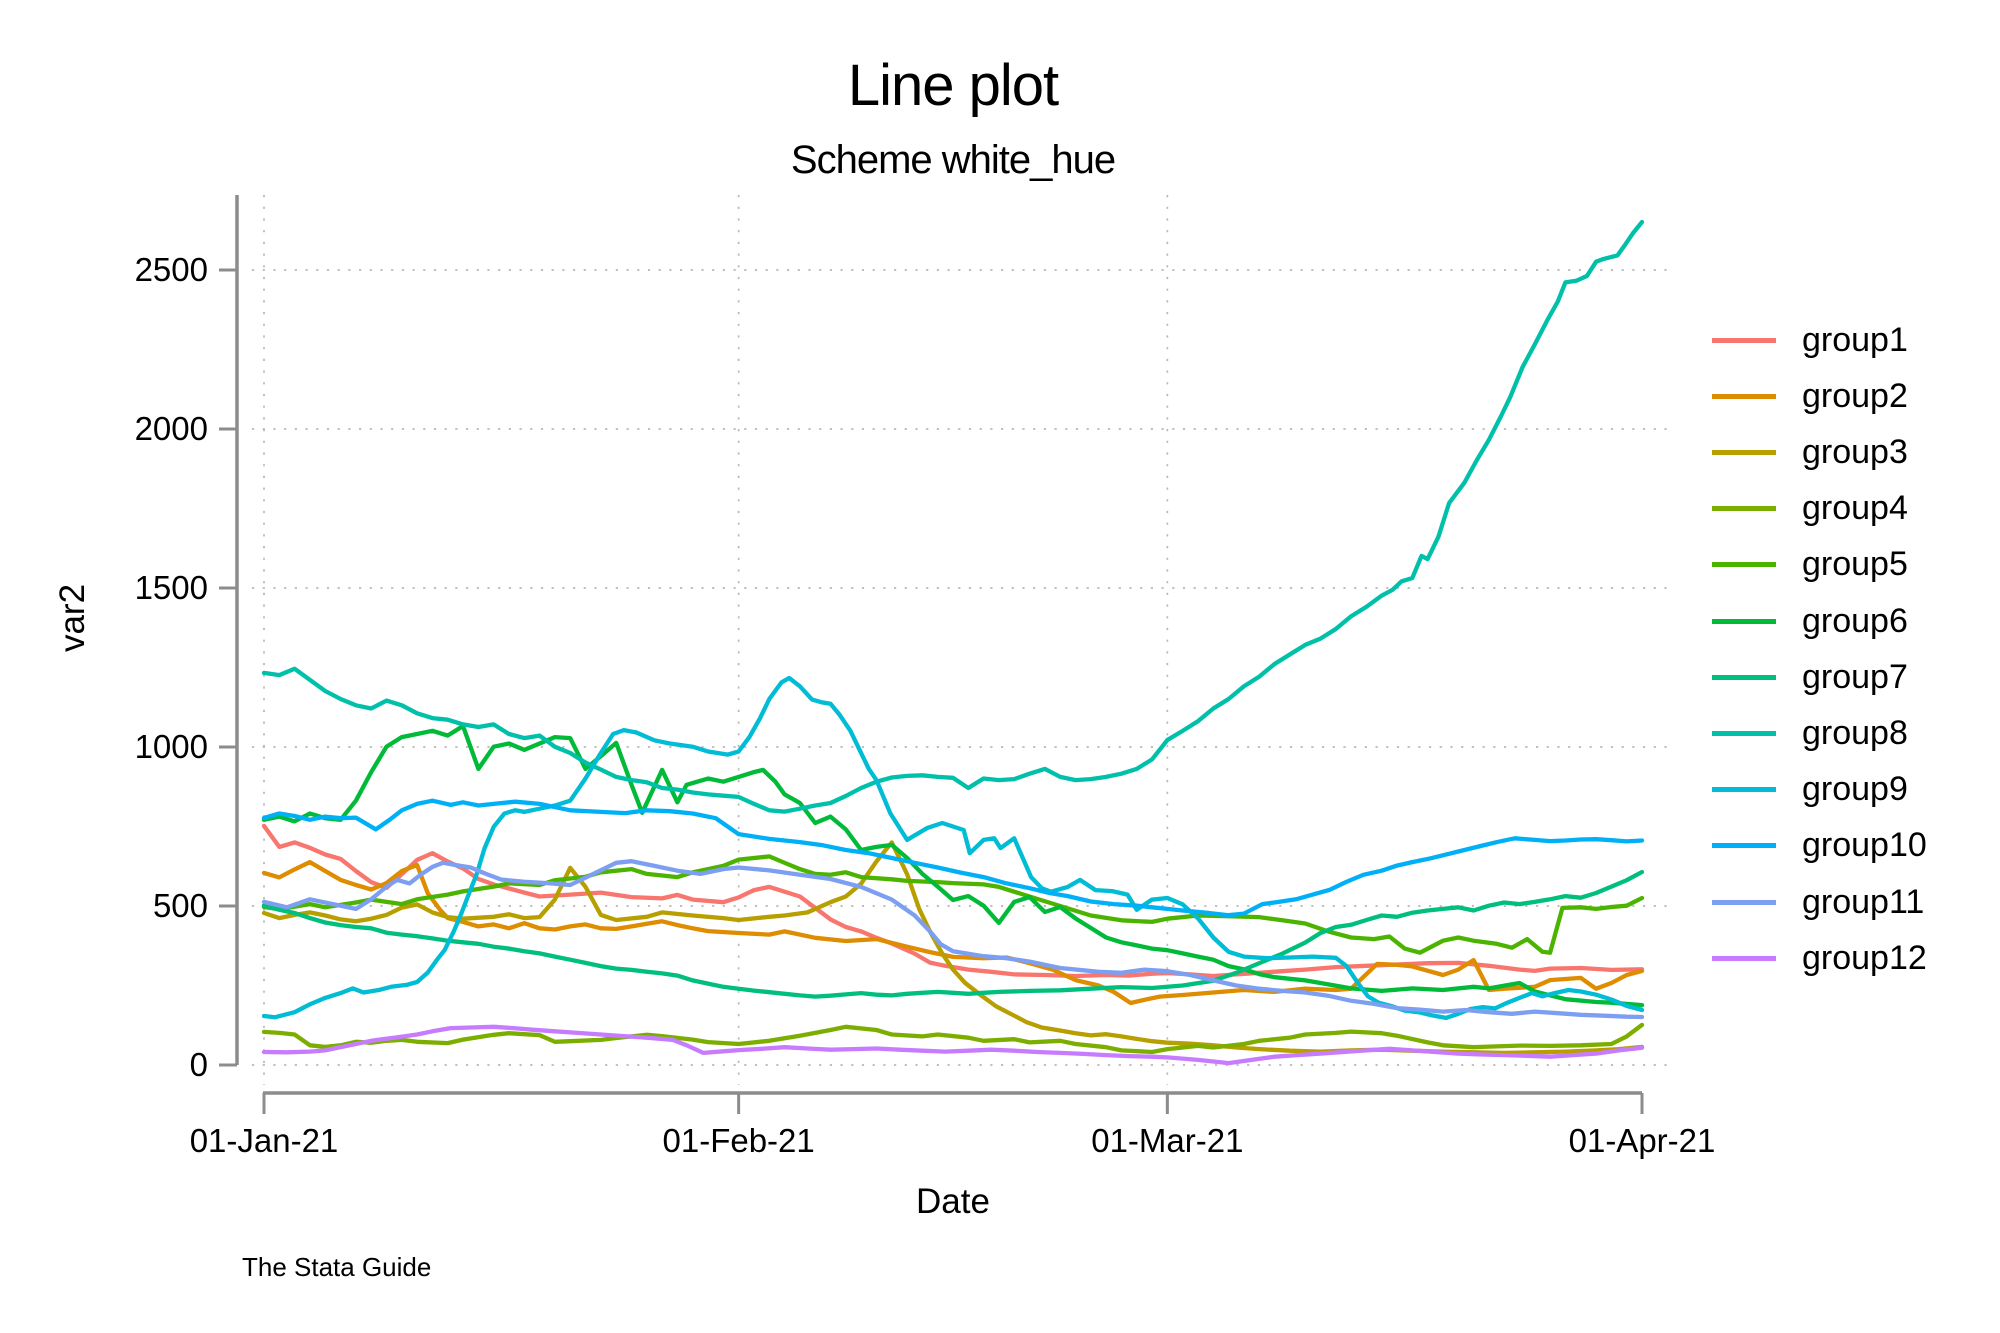 The height and width of the screenshot is (1333, 2000). Describe the element at coordinates (1855, 620) in the screenshot. I see `legend-label-group6: group6` at that location.